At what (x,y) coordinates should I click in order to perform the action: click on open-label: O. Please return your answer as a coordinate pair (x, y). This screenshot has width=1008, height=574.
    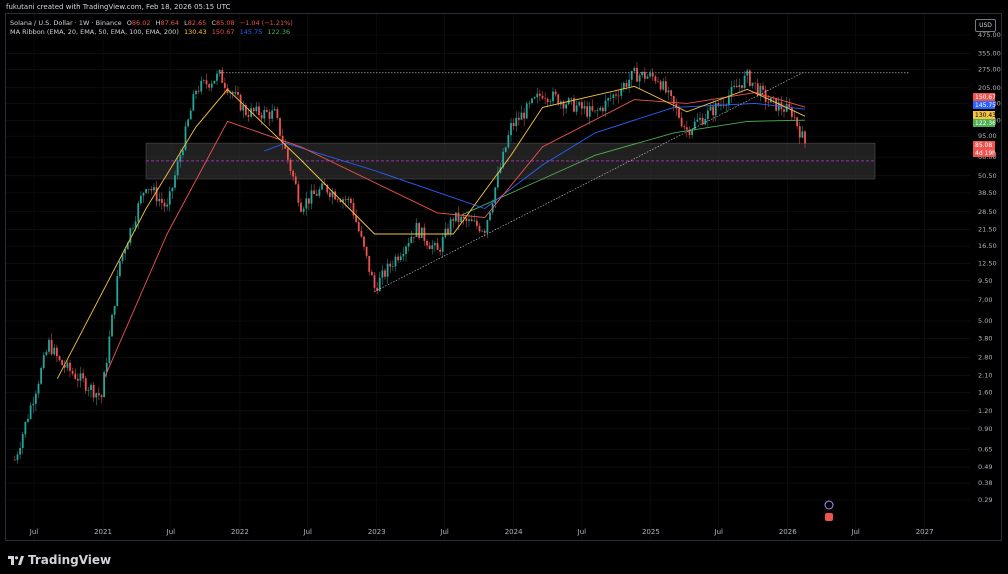
    Looking at the image, I should click on (129, 23).